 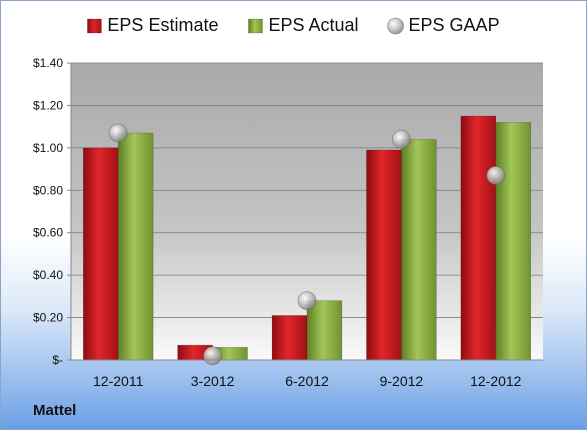 What do you see at coordinates (94, 26) in the screenshot?
I see `legend-swatch-eps-estimate` at bounding box center [94, 26].